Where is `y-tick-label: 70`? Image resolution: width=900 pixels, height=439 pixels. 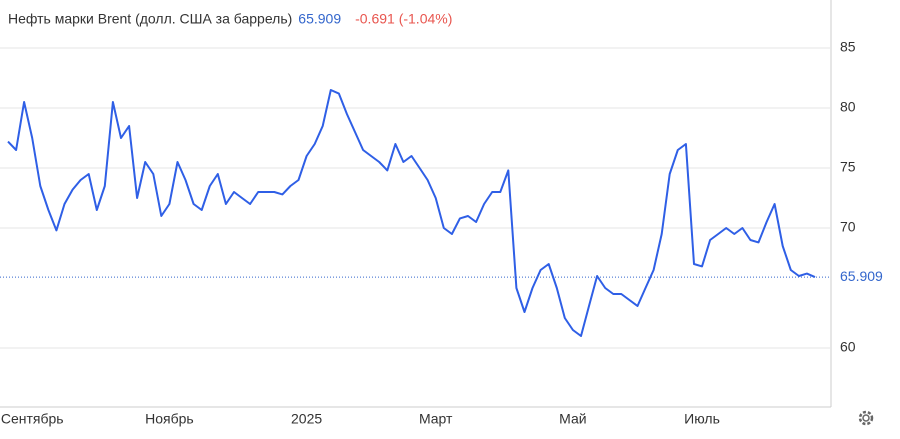 y-tick-label: 70 is located at coordinates (848, 227).